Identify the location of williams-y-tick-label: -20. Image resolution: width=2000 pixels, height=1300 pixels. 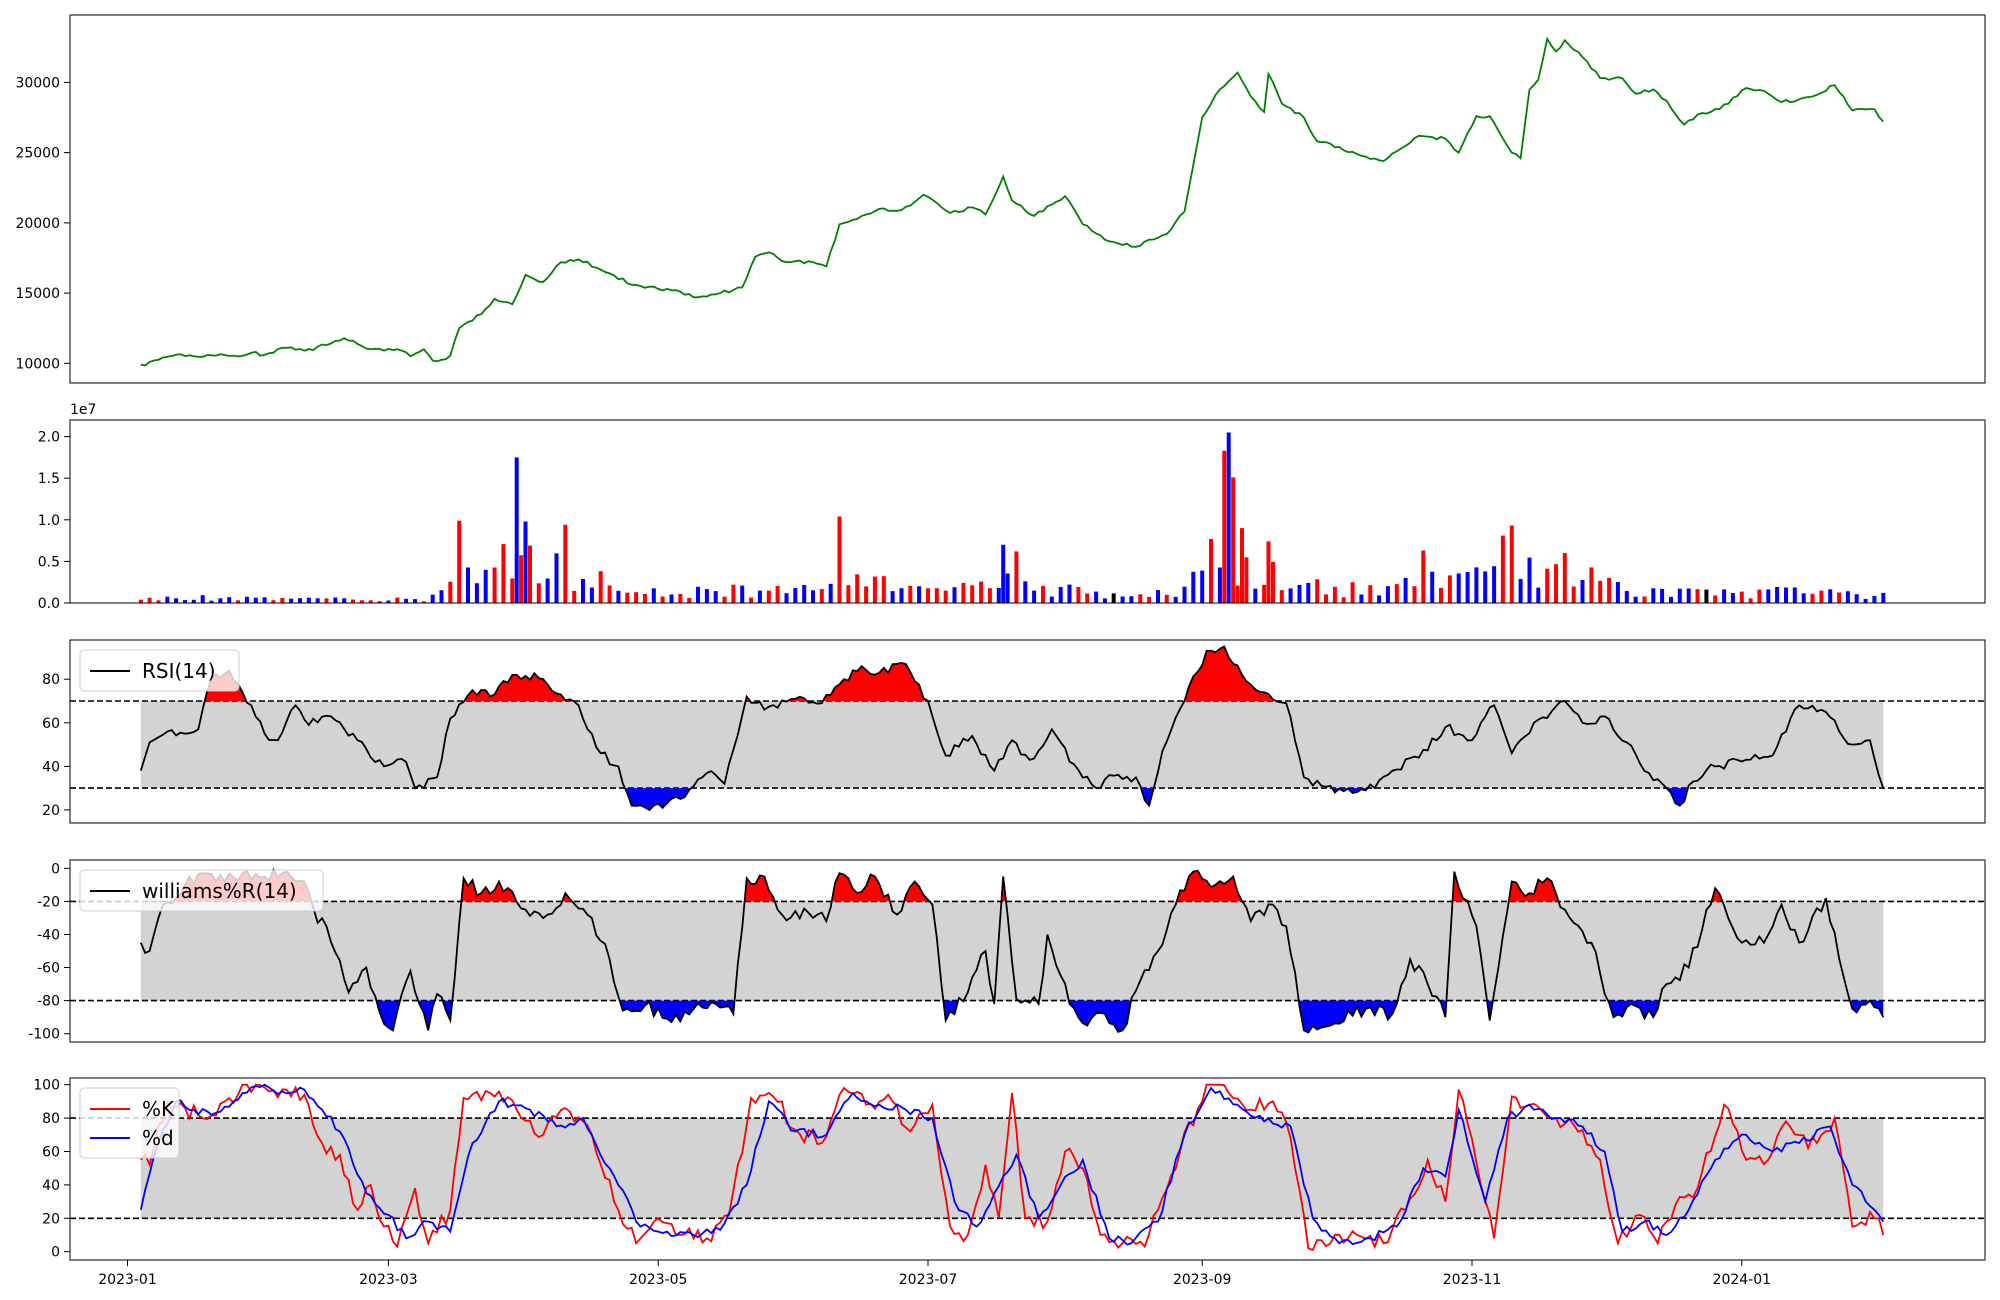
(48, 902).